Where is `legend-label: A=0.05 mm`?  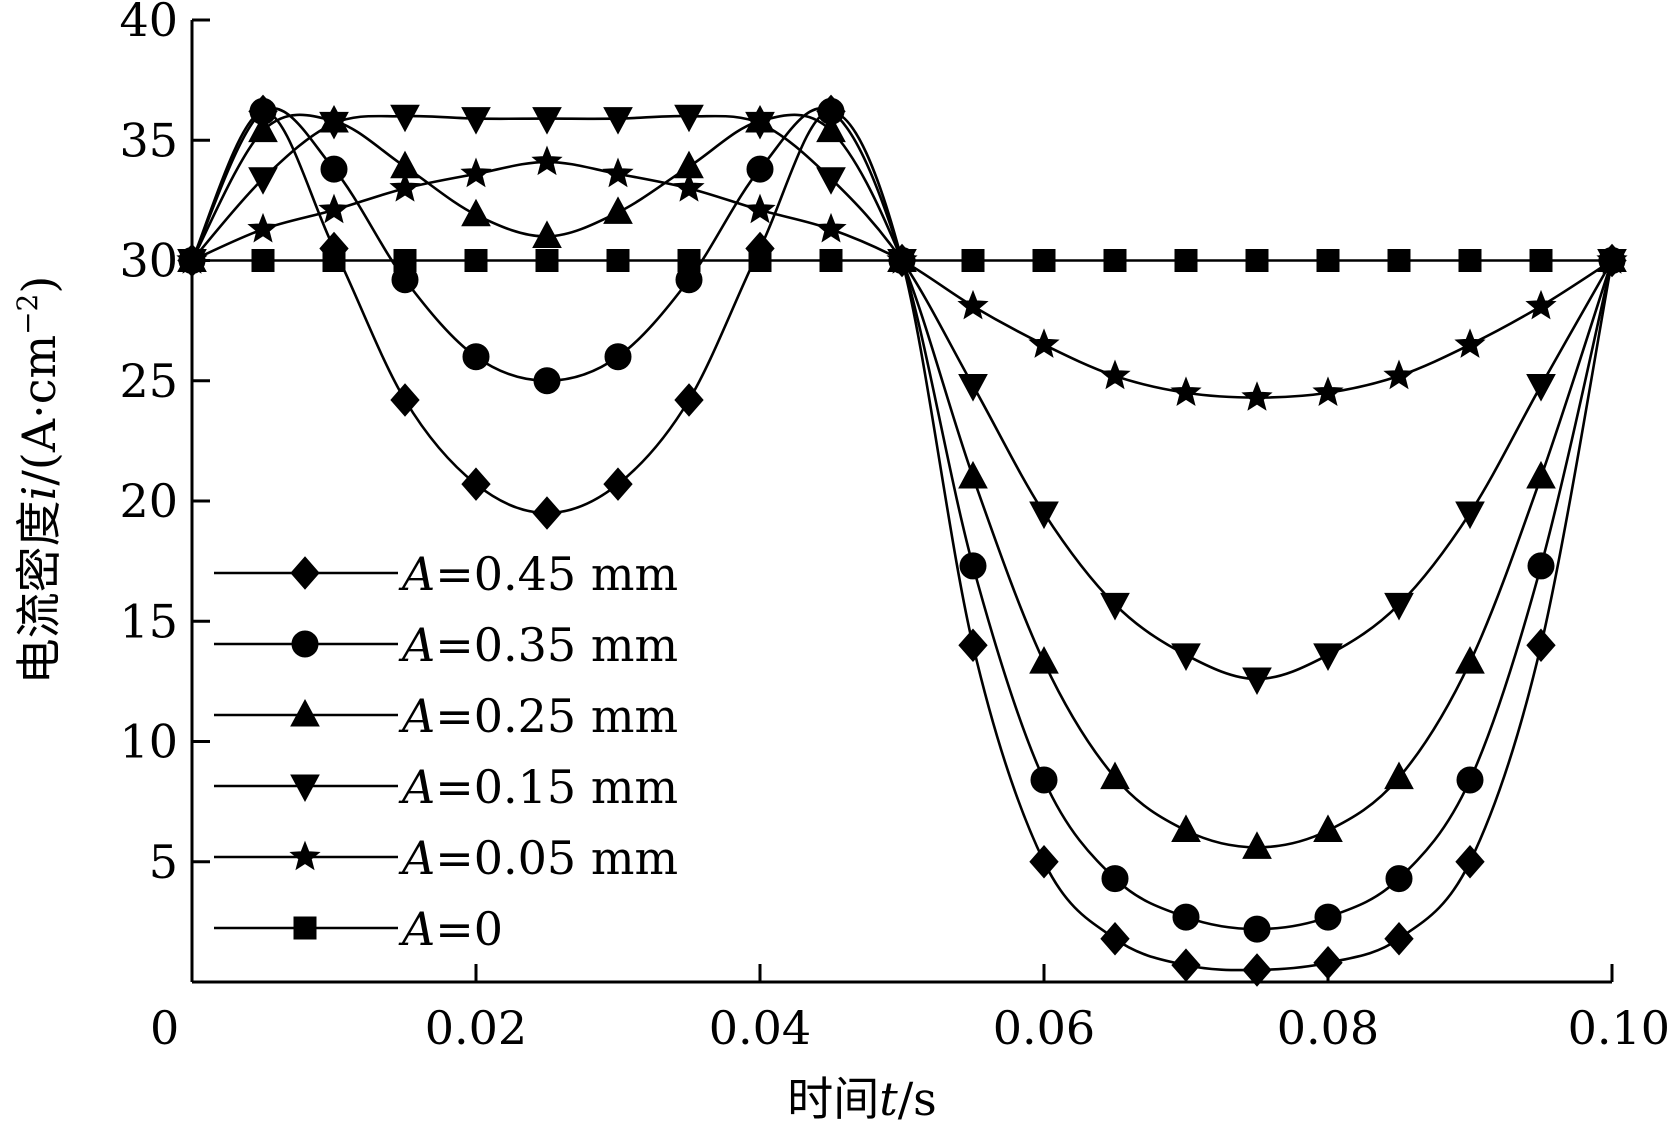
legend-label: A=0.05 mm is located at coordinates (538, 858).